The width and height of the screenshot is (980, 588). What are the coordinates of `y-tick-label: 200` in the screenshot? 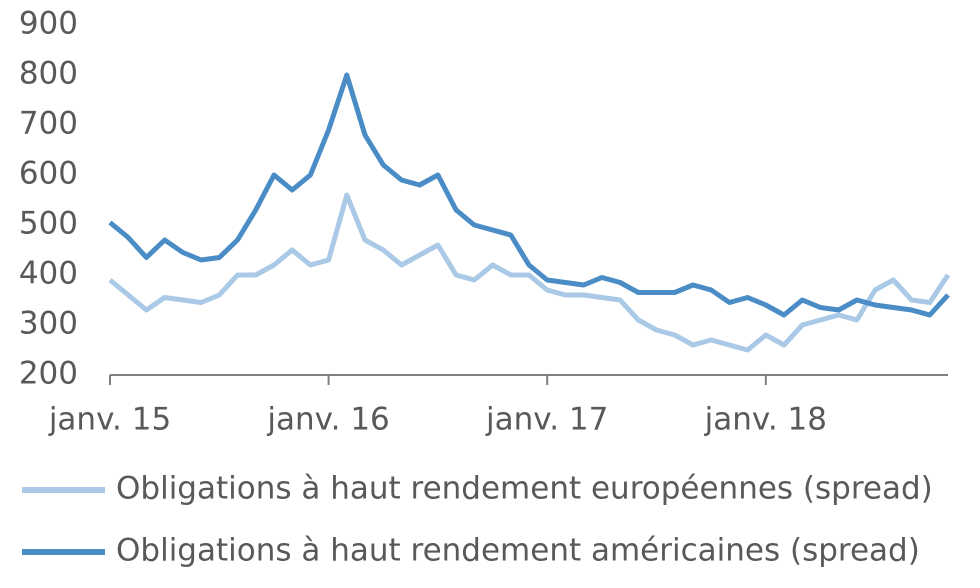 It's located at (48, 374).